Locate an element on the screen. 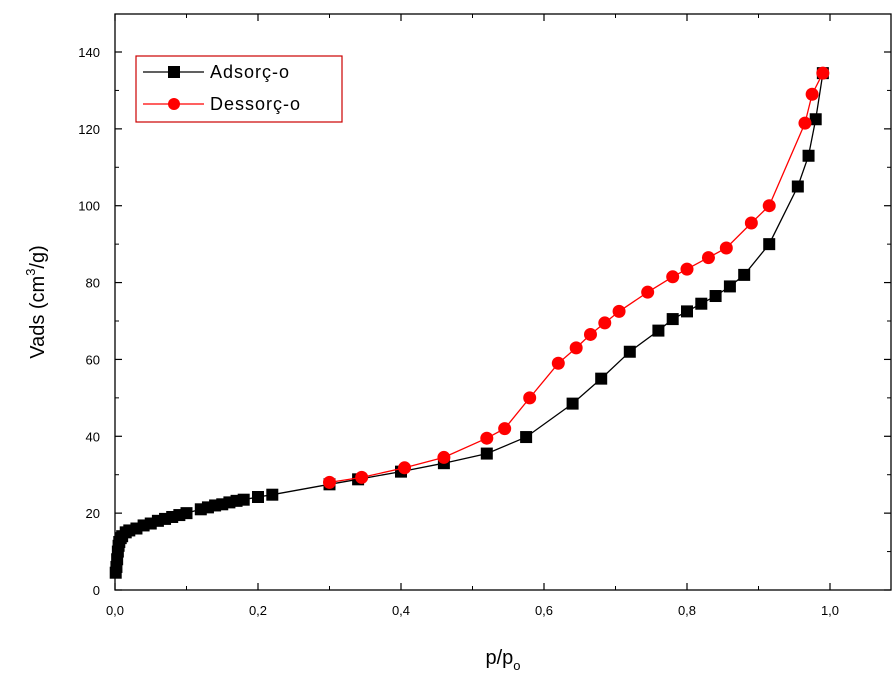  x-tick-label: 0,0 is located at coordinates (115, 610).